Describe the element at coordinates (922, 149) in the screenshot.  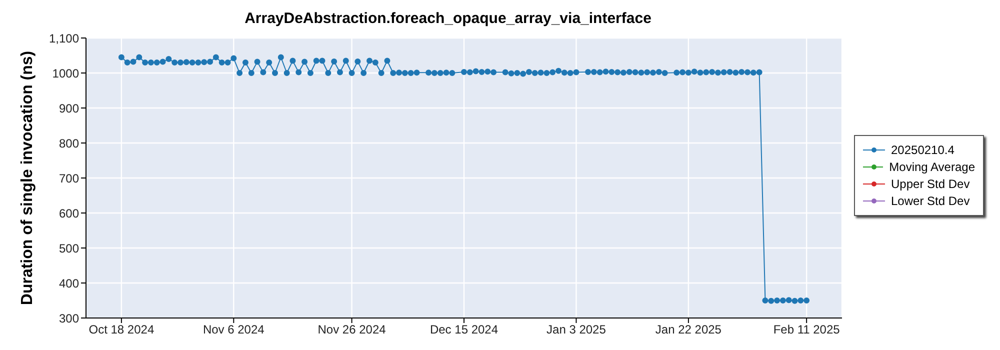
I see `legend-label: 20250210.4` at that location.